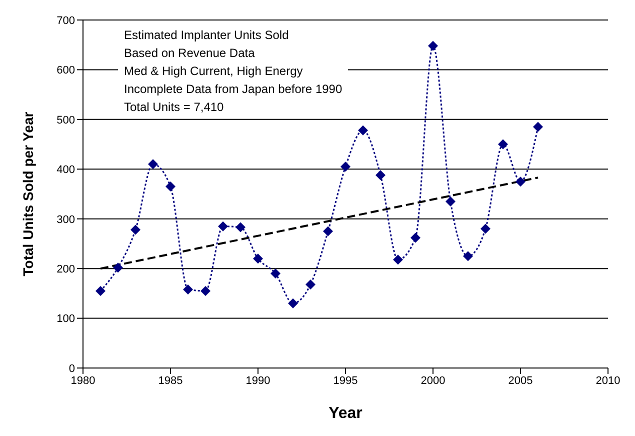  Describe the element at coordinates (65, 20) in the screenshot. I see `y-tick-label: 700` at that location.